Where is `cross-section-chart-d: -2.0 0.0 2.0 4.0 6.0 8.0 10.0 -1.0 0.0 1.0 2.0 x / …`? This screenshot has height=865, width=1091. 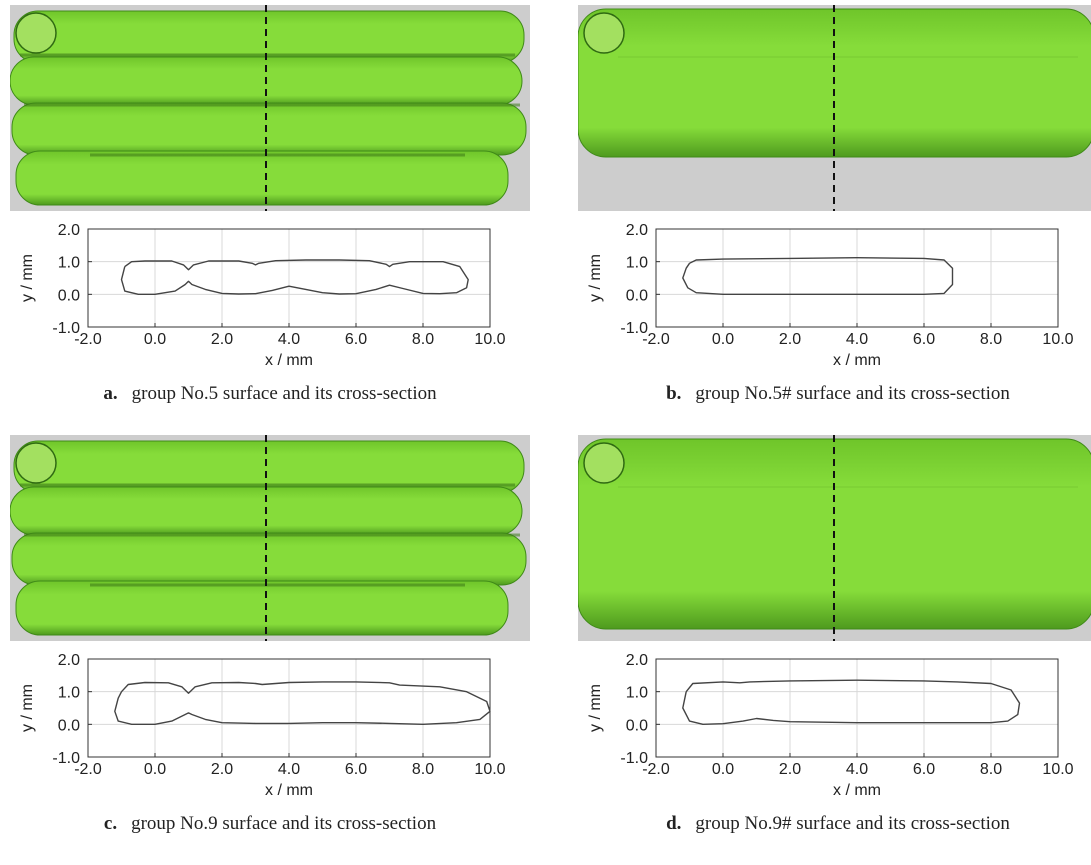
cross-section-chart-d: -2.0 0.0 2.0 4.0 6.0 8.0 10.0 -1.0 0.0 1.0 2.0 x / … is located at coordinates (830, 725).